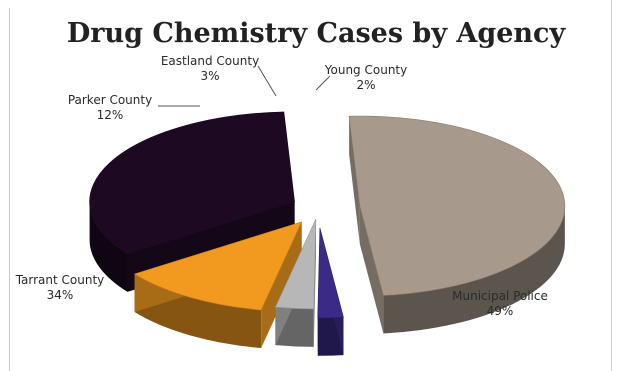 Image resolution: width=622 pixels, height=371 pixels. I want to click on slice-label-young-county: Young County, so click(365, 70).